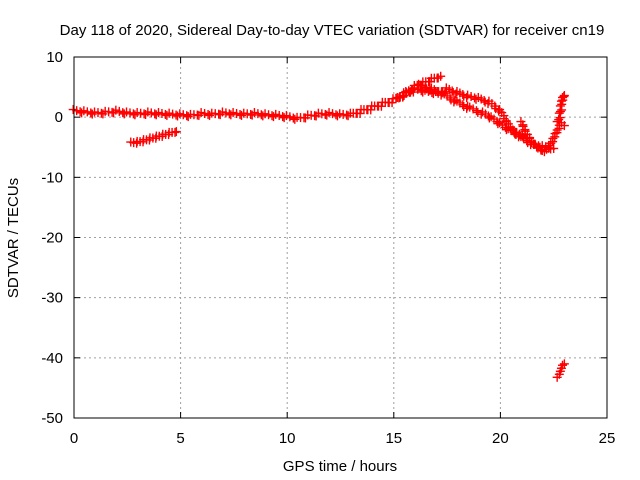 This screenshot has height=480, width=640. I want to click on series-upper-branch, so click(419, 87).